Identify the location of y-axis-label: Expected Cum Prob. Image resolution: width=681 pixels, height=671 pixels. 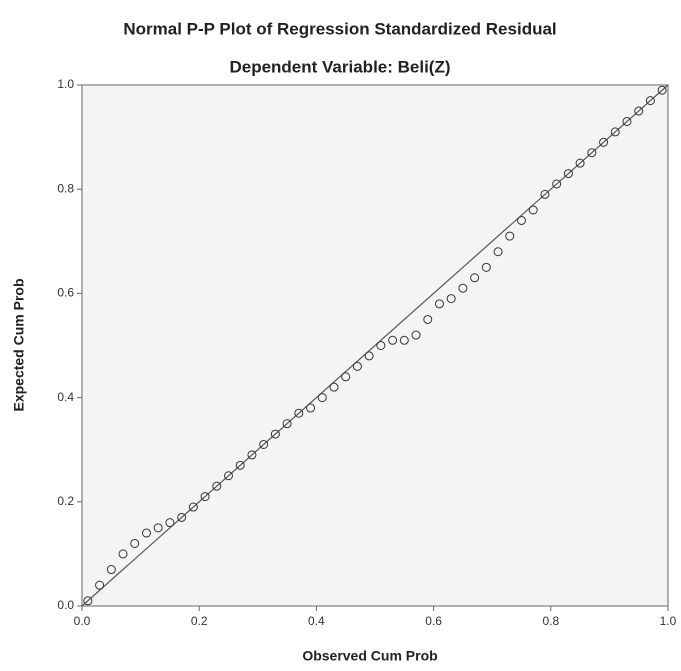
(19, 344).